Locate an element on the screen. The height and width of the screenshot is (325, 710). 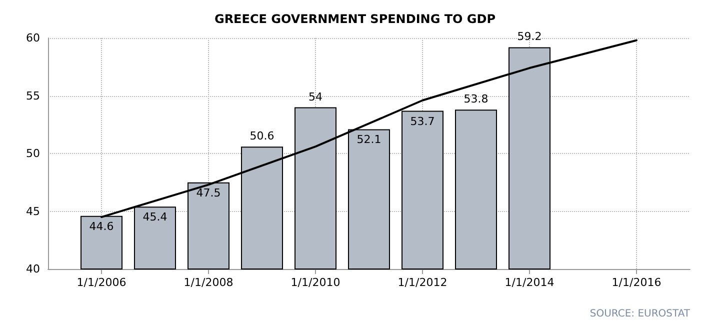
x-tick-label: 1/1/2012 is located at coordinates (423, 282).